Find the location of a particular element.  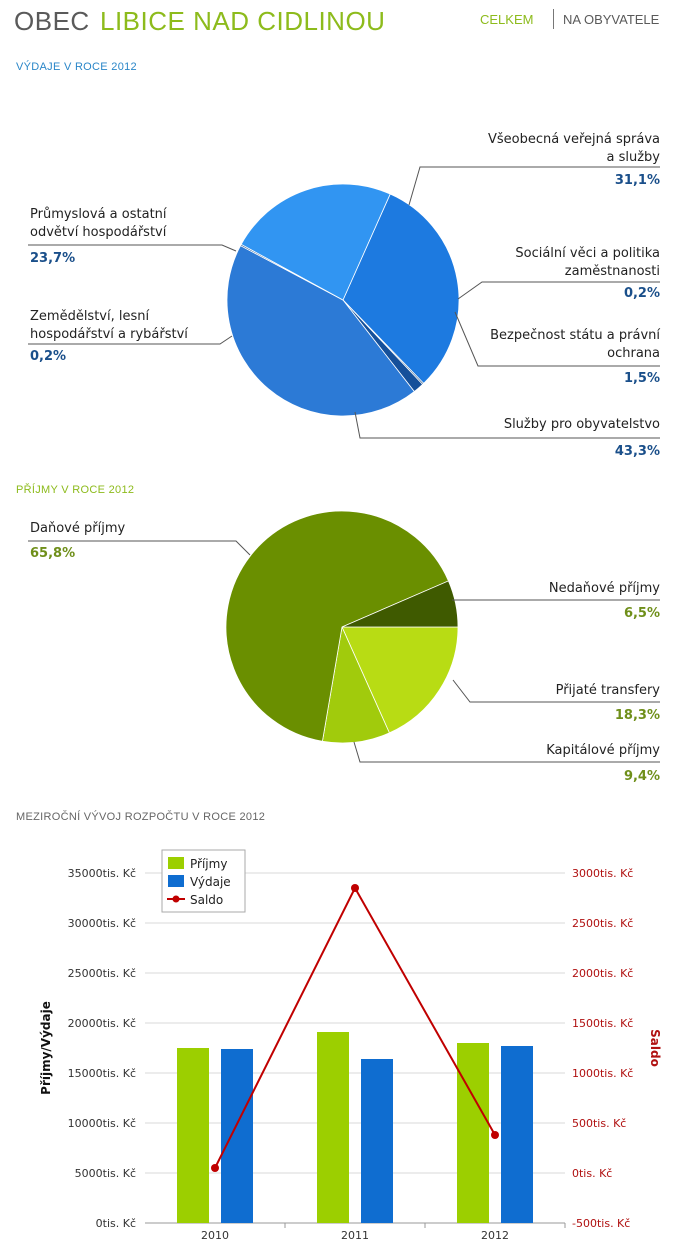

nav-total-link: CELKEM is located at coordinates (507, 19).